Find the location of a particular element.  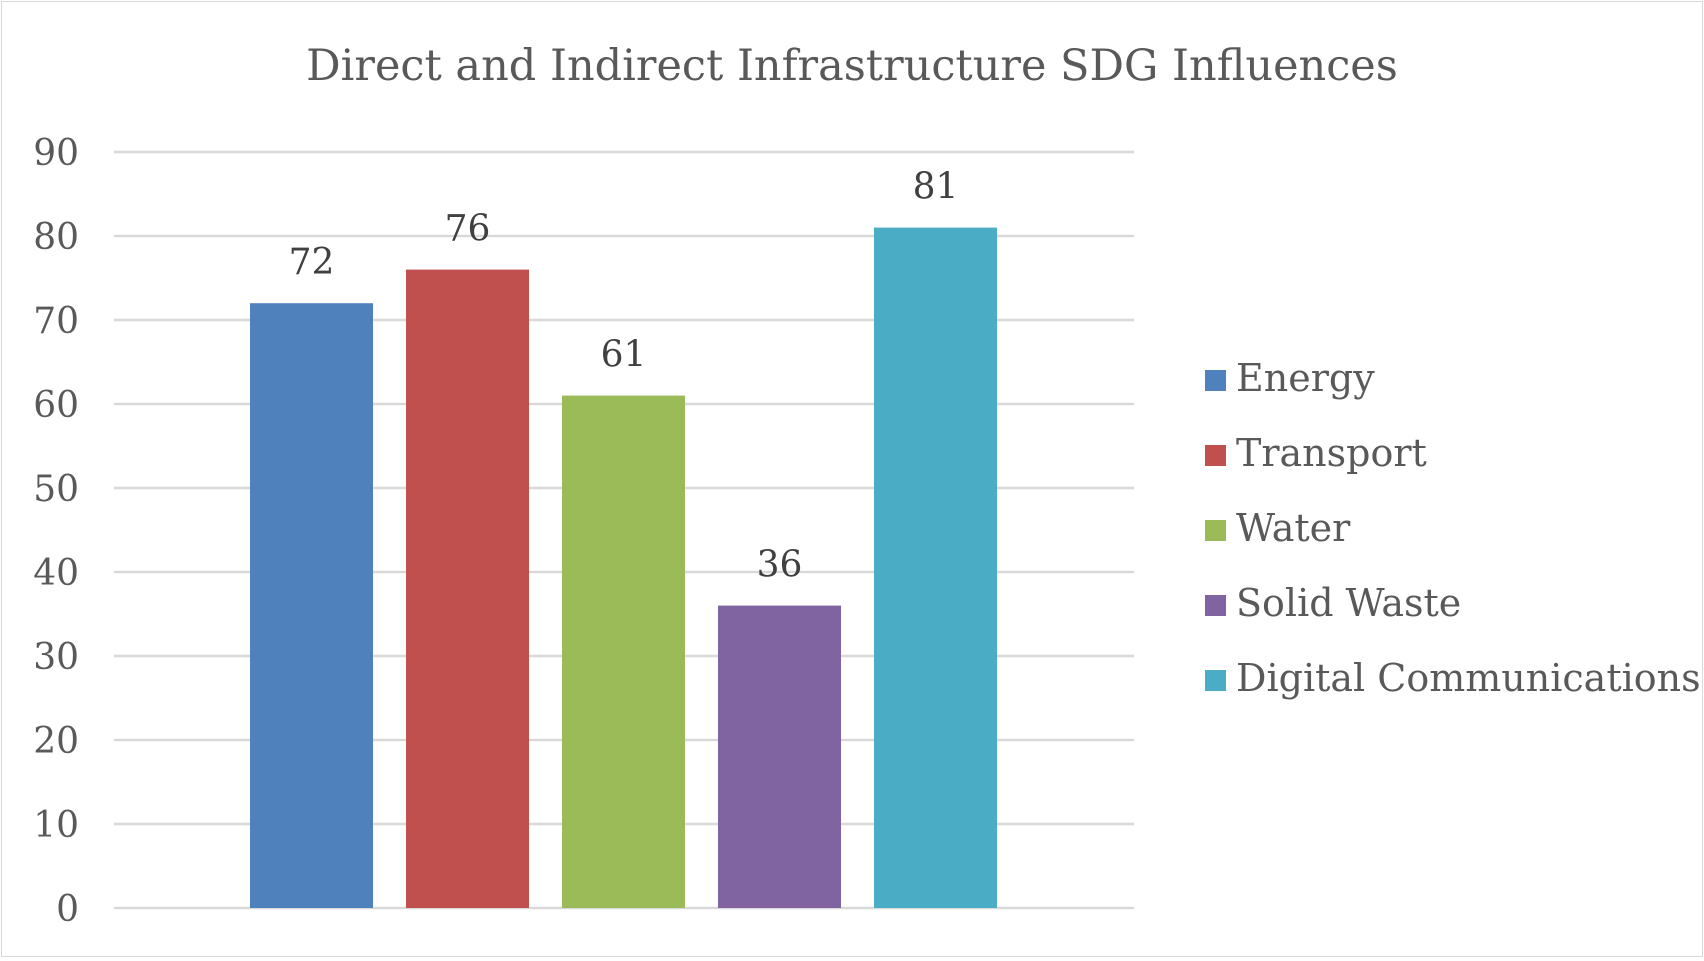

legend-label: Digital Communications is located at coordinates (1468, 678).